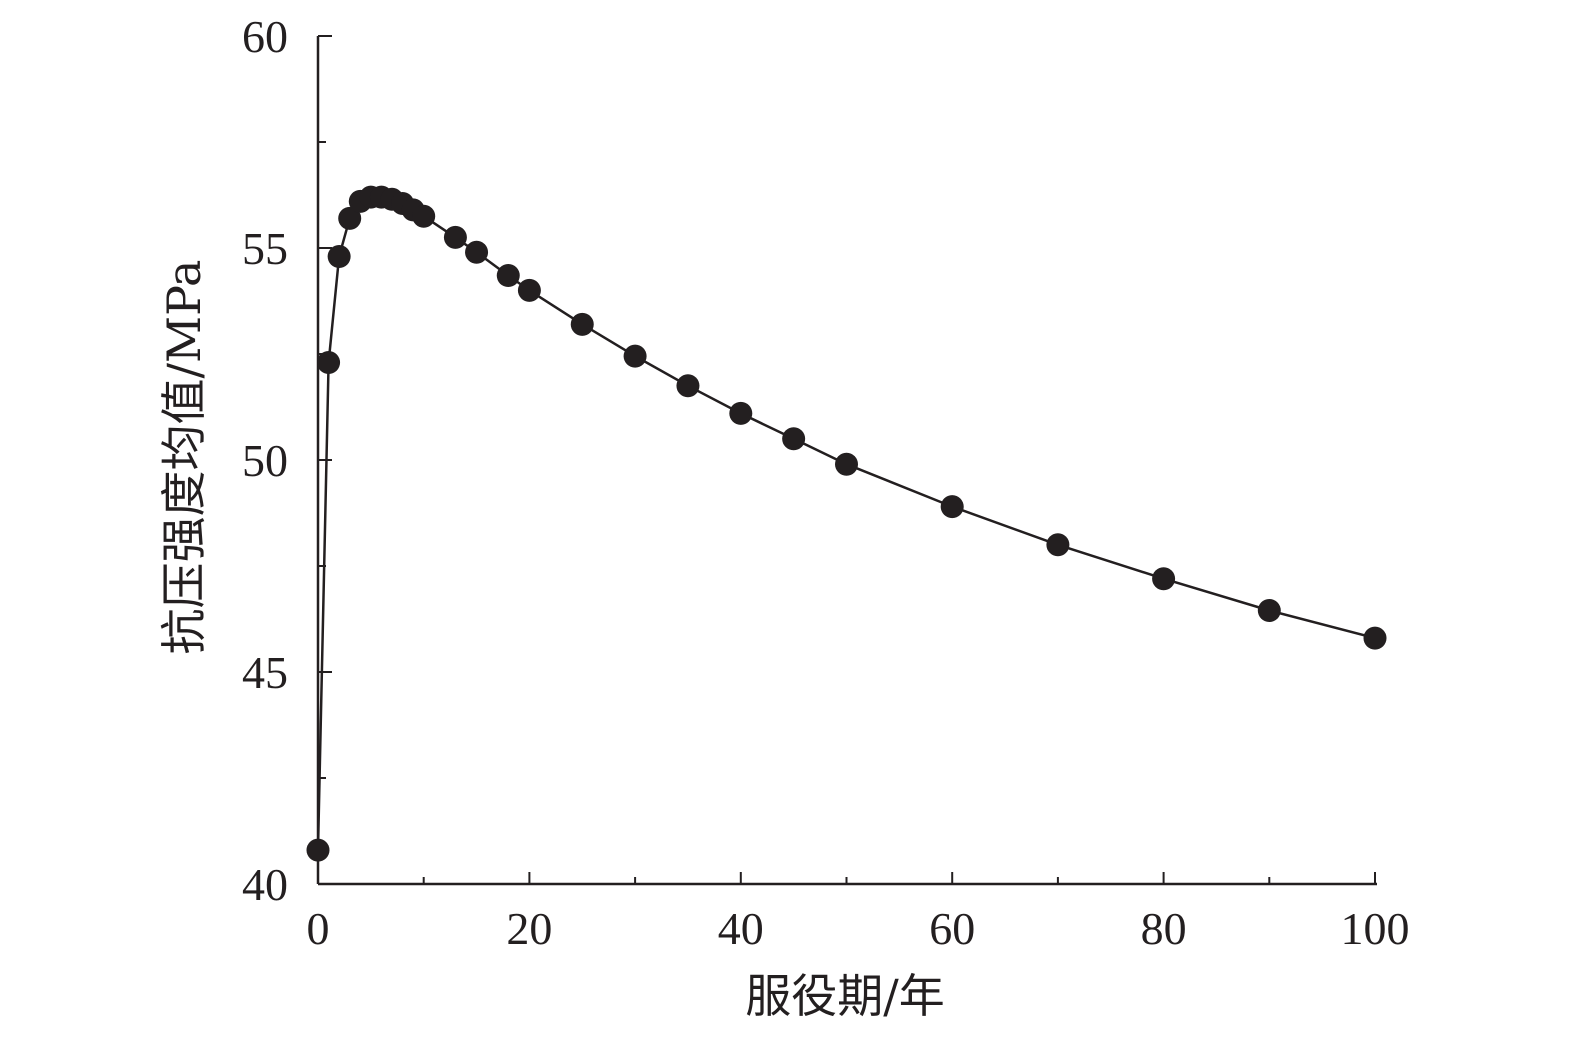 This screenshot has width=1575, height=1040. What do you see at coordinates (265, 460) in the screenshot?
I see `y-tick-label: 50` at bounding box center [265, 460].